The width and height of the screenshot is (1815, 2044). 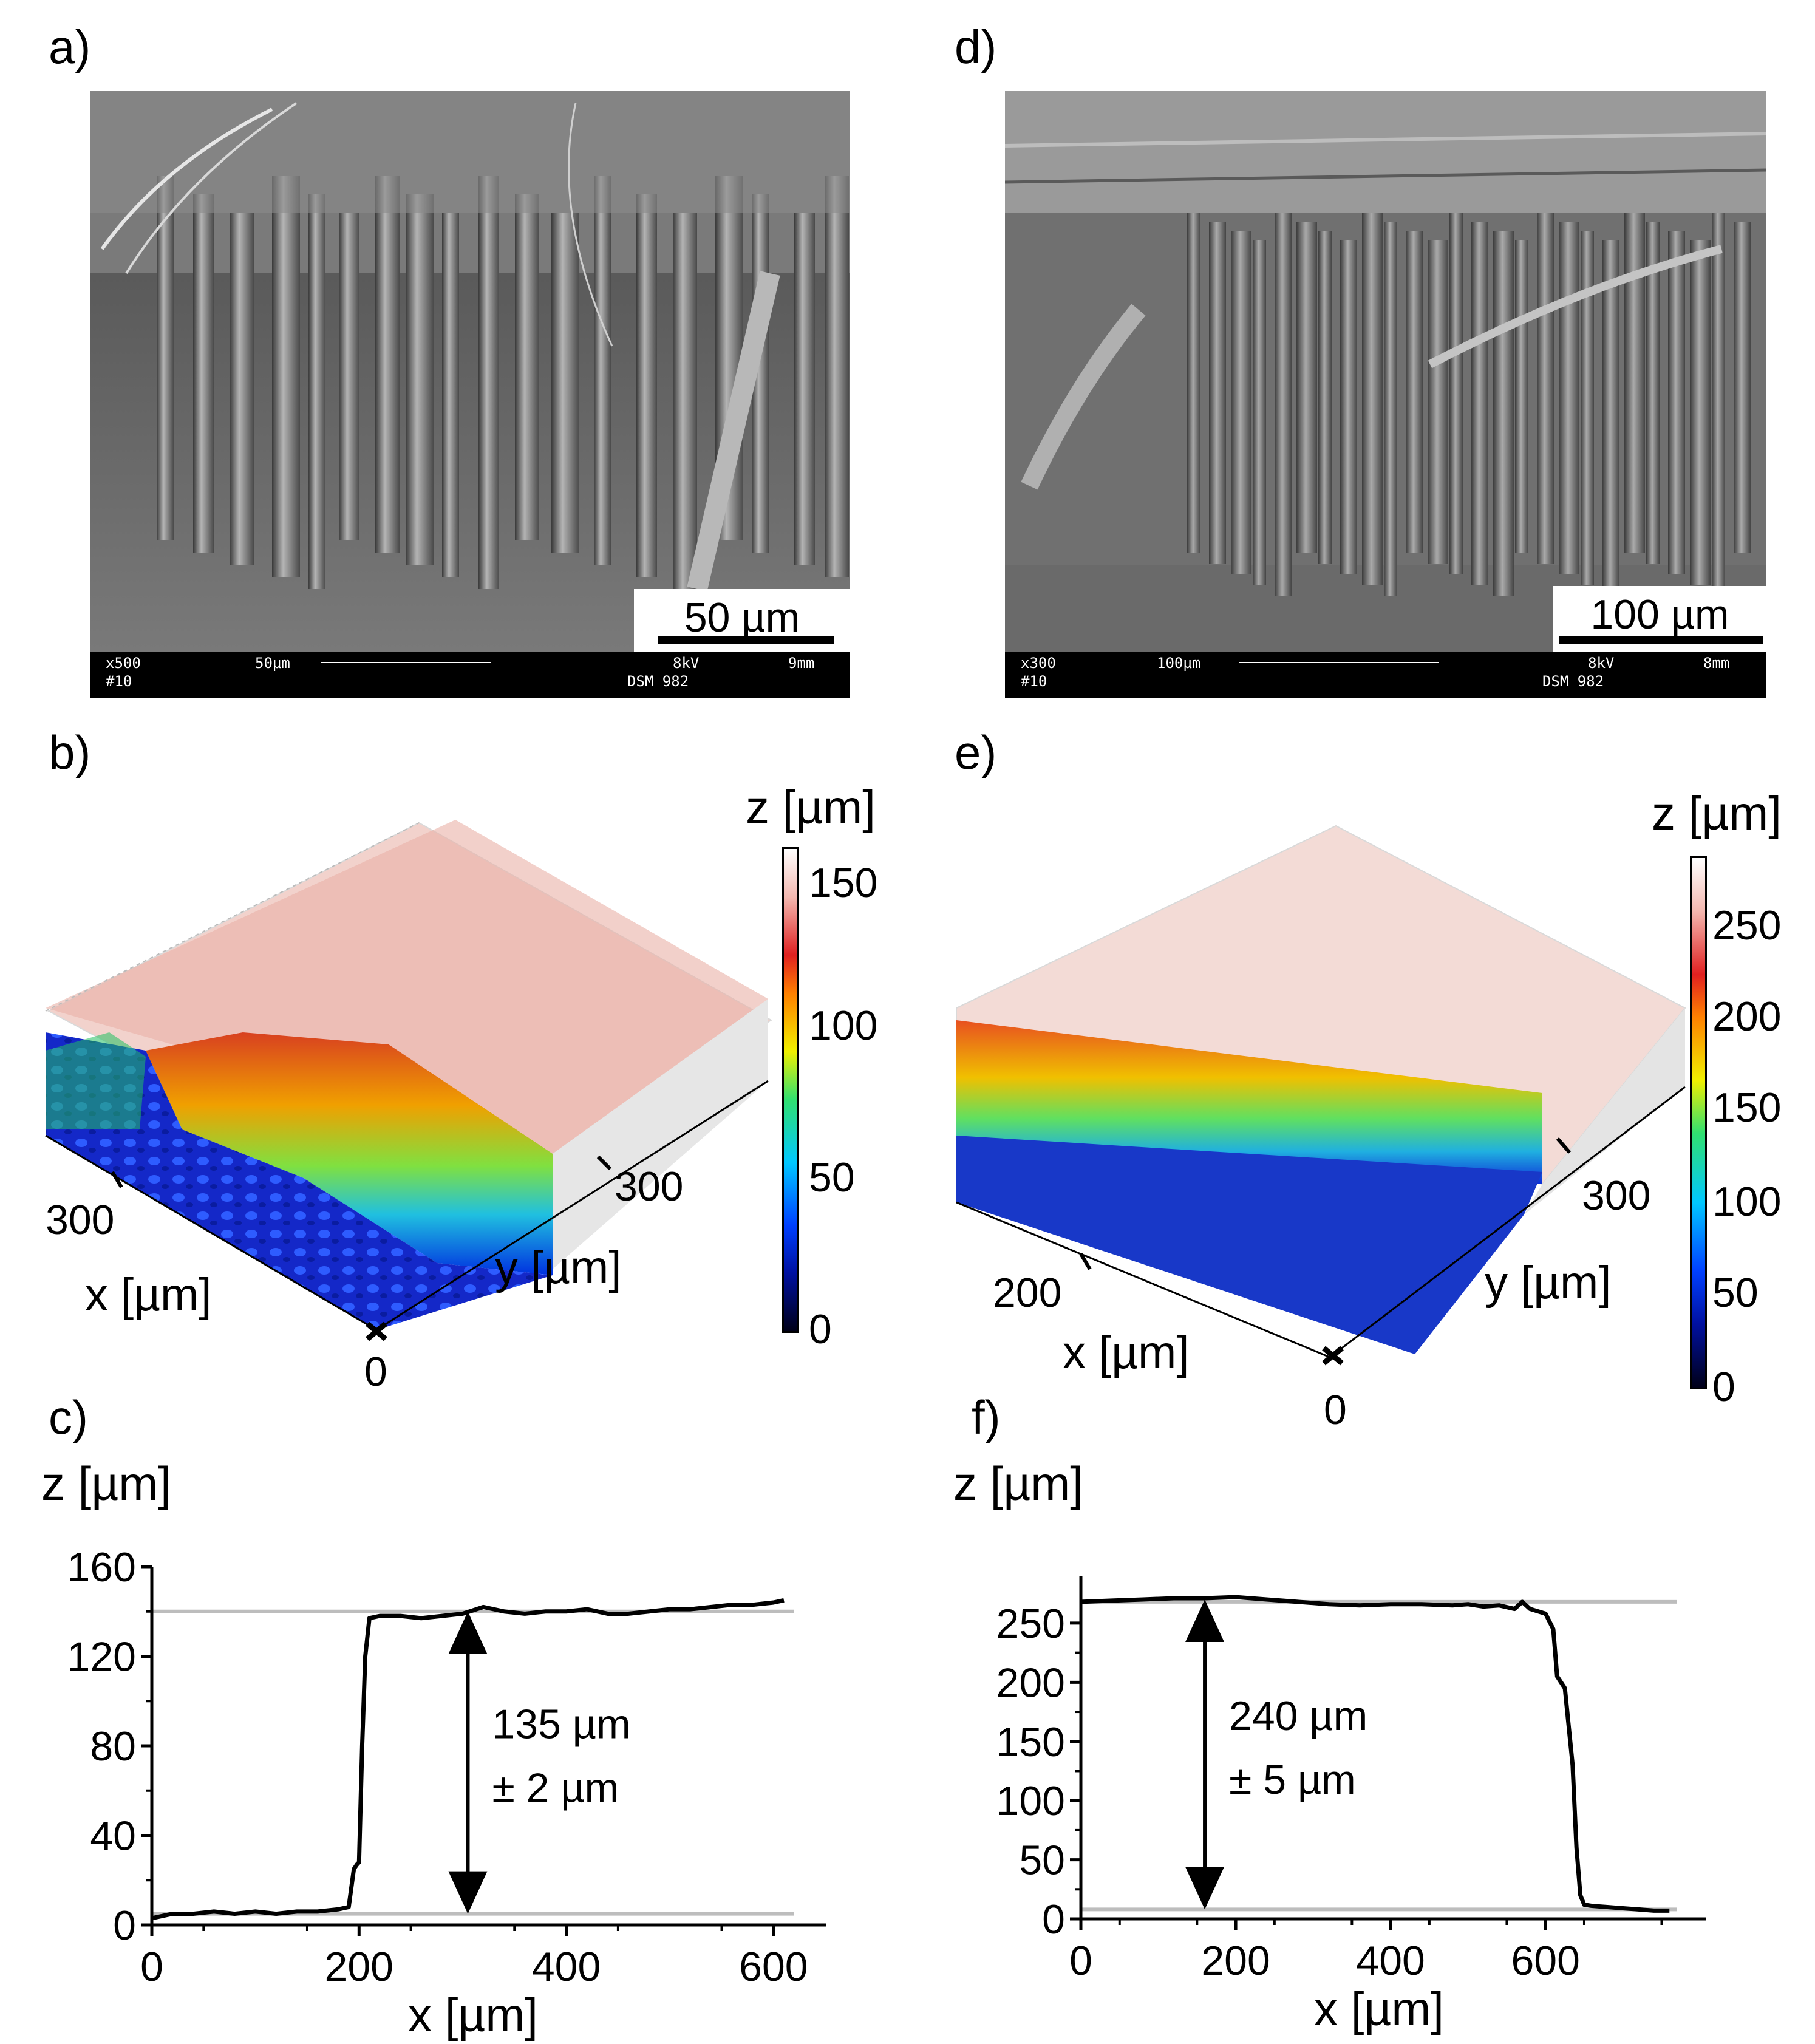 What do you see at coordinates (1321, 1095) in the screenshot?
I see `profile-3d-e` at bounding box center [1321, 1095].